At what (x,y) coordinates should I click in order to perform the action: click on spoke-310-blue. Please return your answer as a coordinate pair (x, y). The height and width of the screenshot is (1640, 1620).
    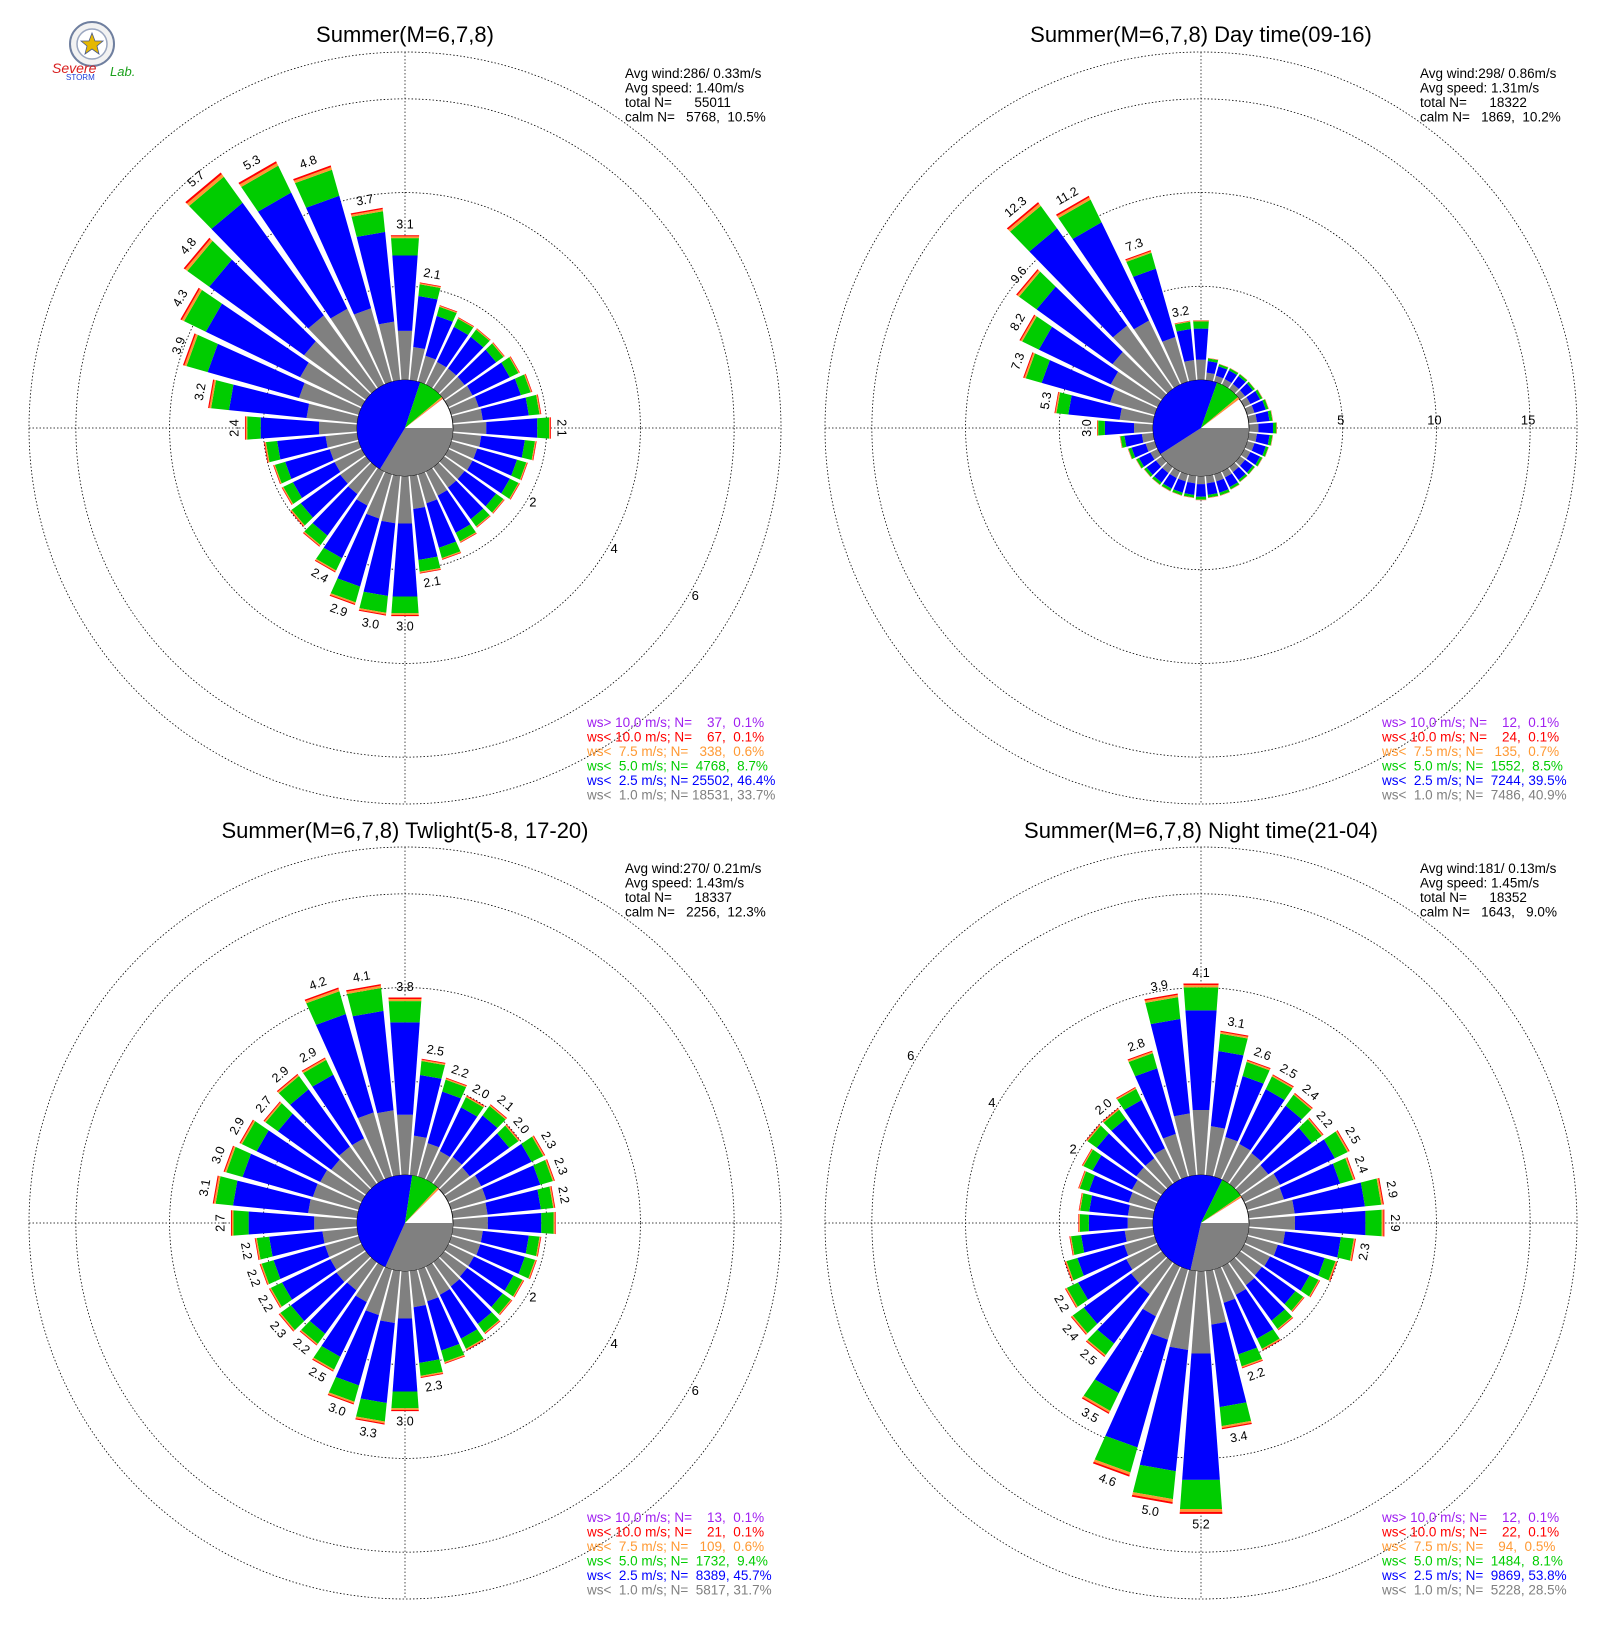
    Looking at the image, I should click on (1079, 325).